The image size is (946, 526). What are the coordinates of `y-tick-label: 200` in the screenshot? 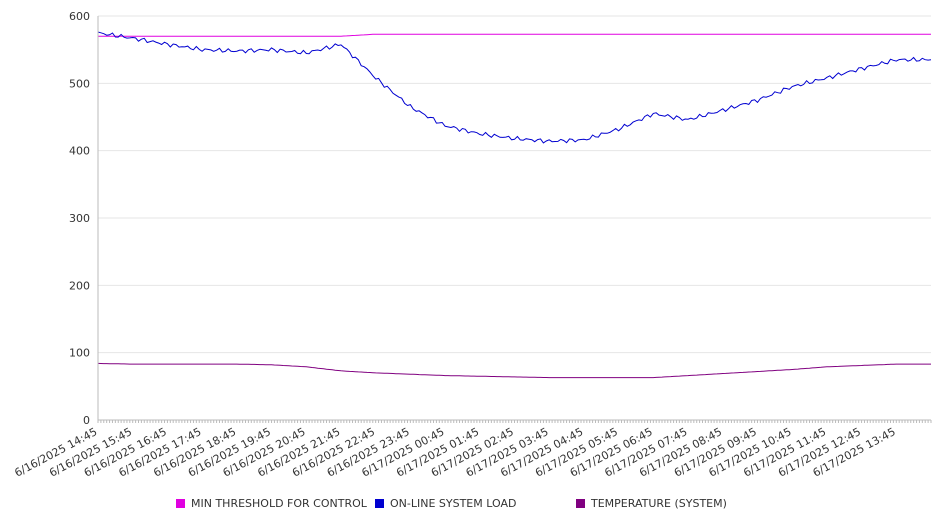 It's located at (79, 285).